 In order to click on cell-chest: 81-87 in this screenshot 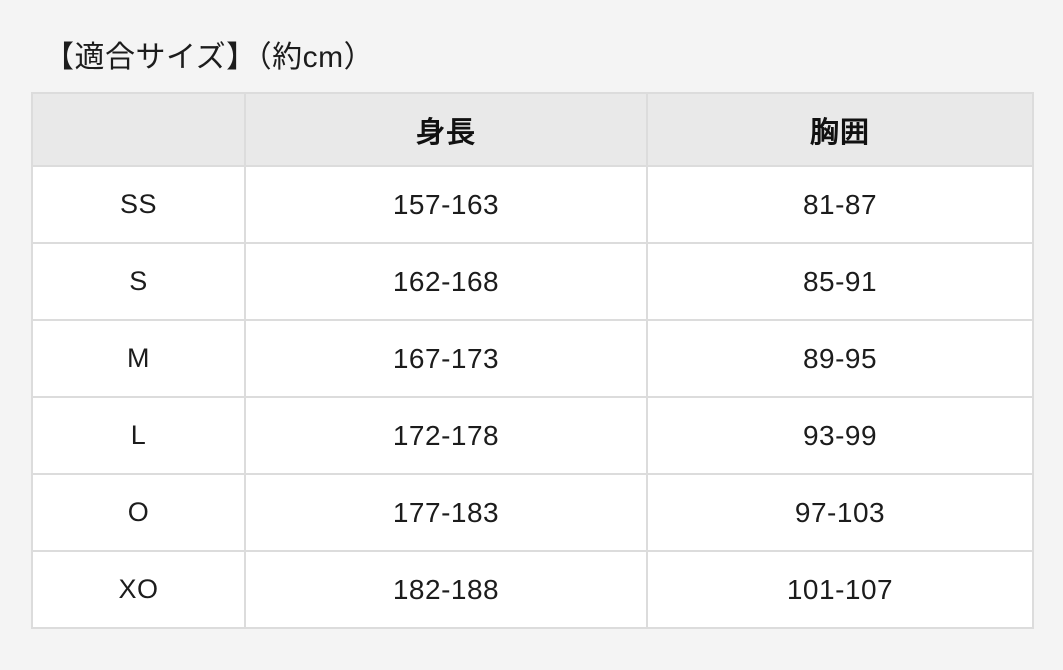, I will do `click(840, 204)`.